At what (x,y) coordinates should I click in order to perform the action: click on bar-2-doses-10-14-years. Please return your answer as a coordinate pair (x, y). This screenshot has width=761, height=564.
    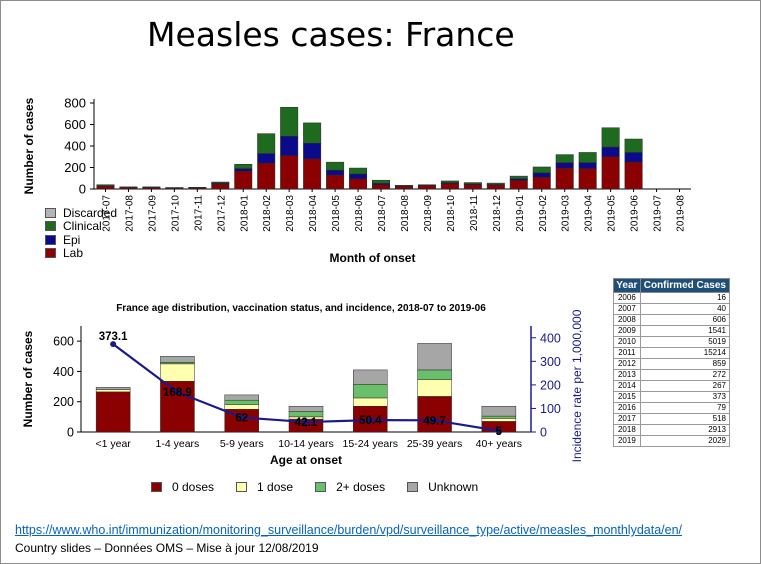
    Looking at the image, I should click on (306, 414).